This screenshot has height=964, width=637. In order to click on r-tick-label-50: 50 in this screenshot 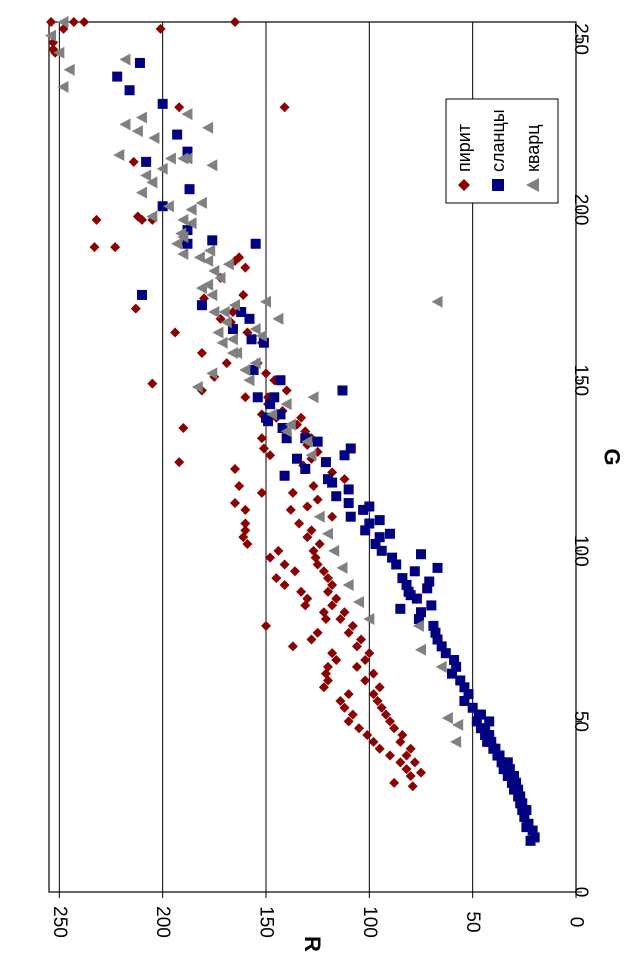, I will do `click(472, 921)`.